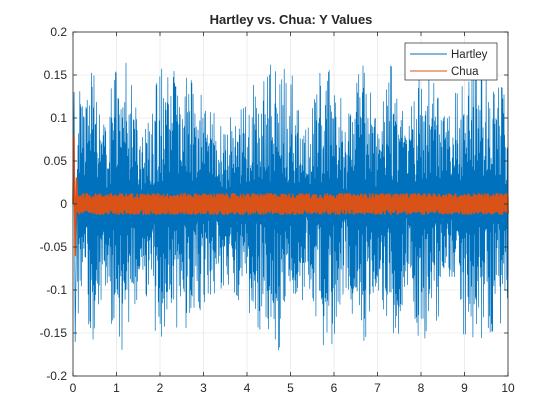 The width and height of the screenshot is (560, 420). I want to click on chart-title: Hartley vs. Chua: Y Values, so click(291, 19).